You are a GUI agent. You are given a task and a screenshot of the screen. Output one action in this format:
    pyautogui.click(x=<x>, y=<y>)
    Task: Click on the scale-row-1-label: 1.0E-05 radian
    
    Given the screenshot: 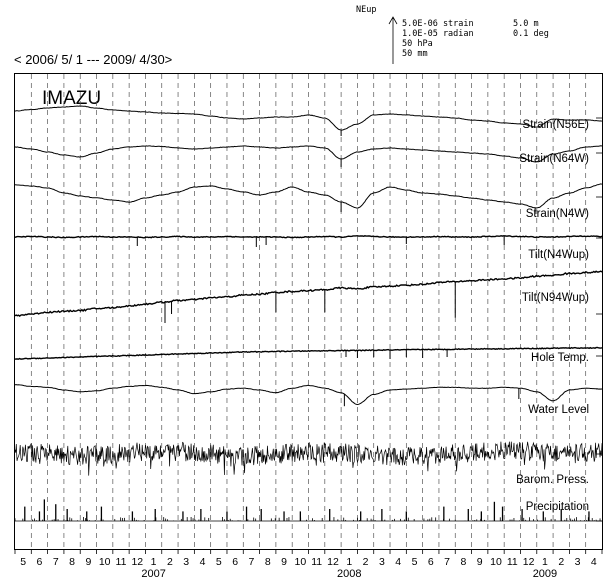 What is the action you would take?
    pyautogui.click(x=438, y=34)
    